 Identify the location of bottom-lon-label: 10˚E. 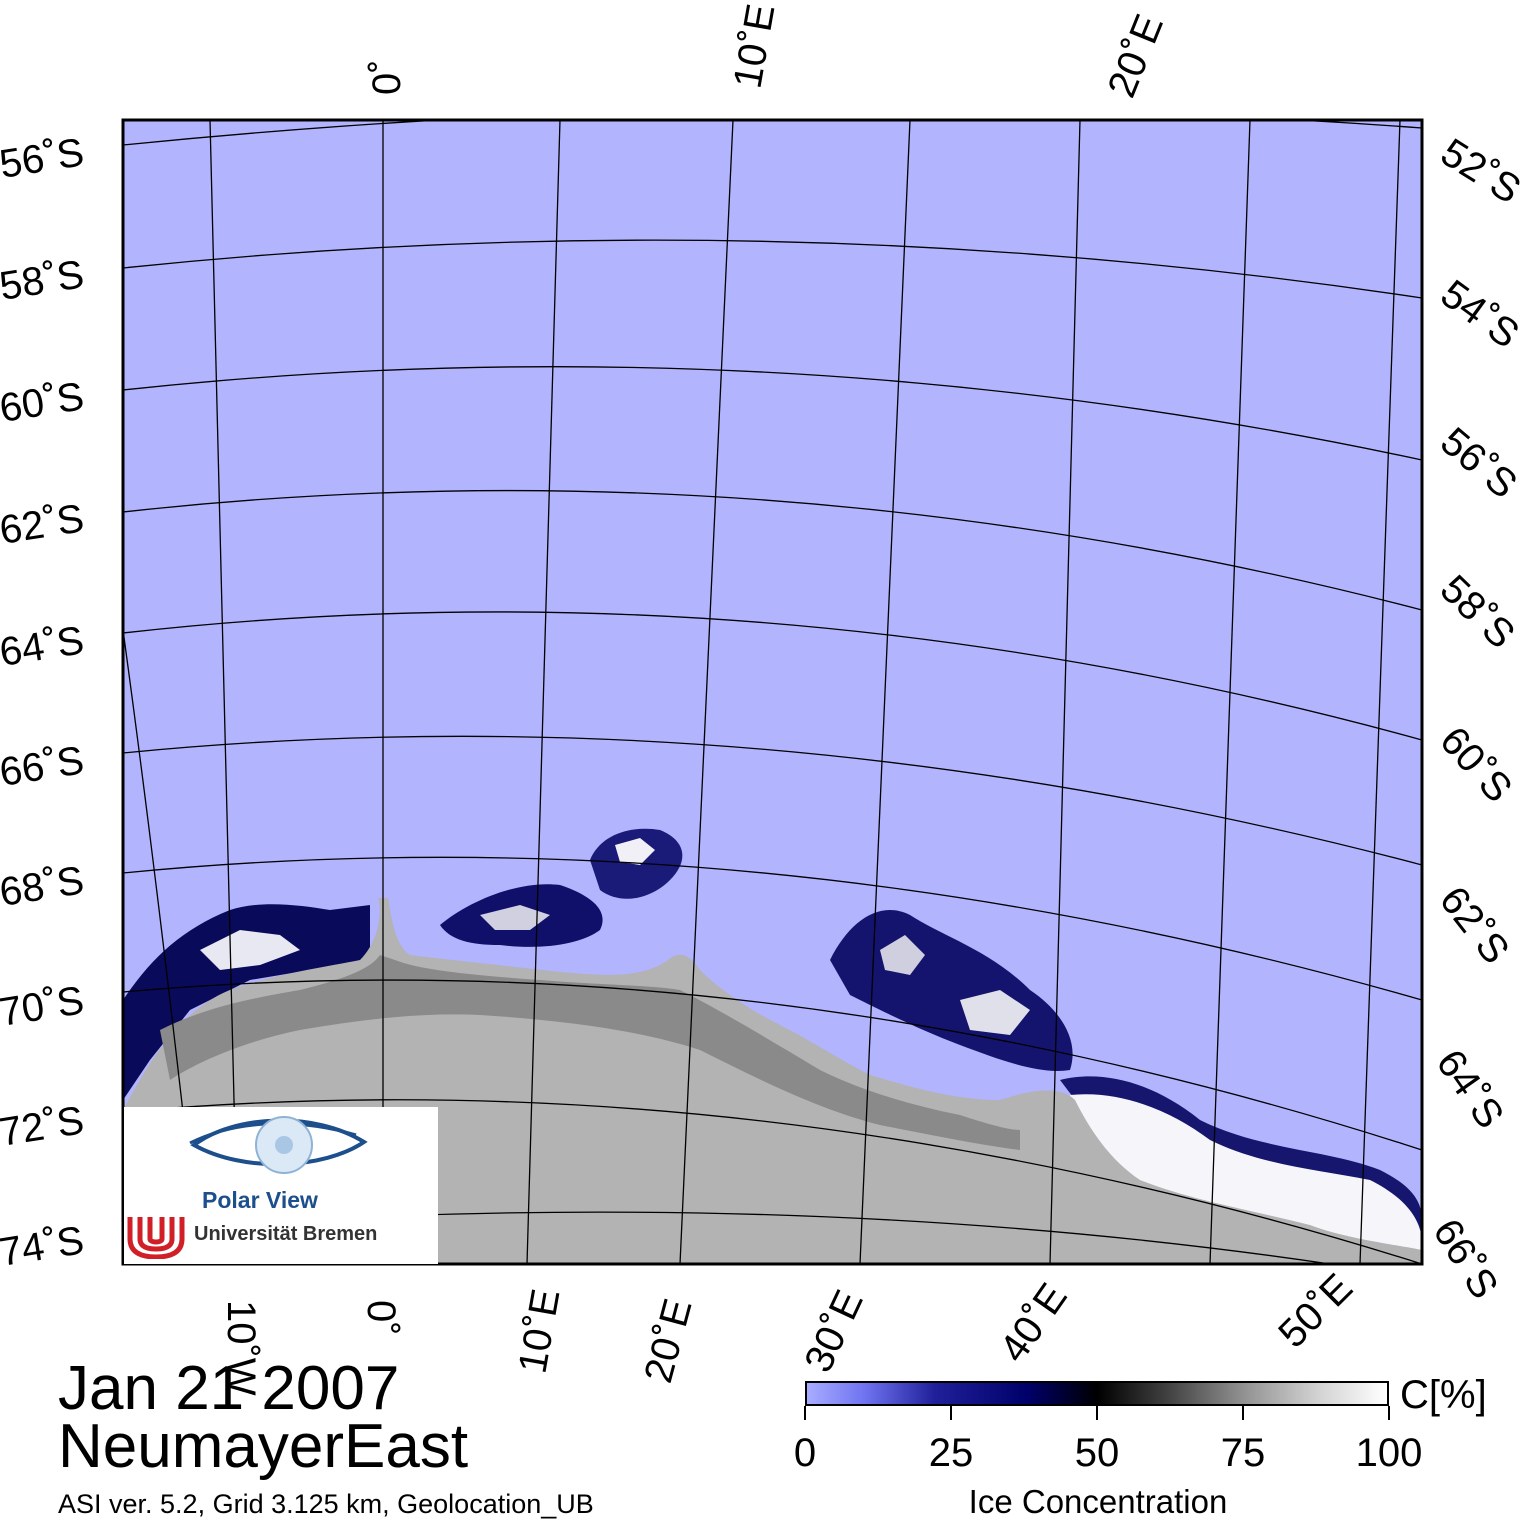
(540, 1331).